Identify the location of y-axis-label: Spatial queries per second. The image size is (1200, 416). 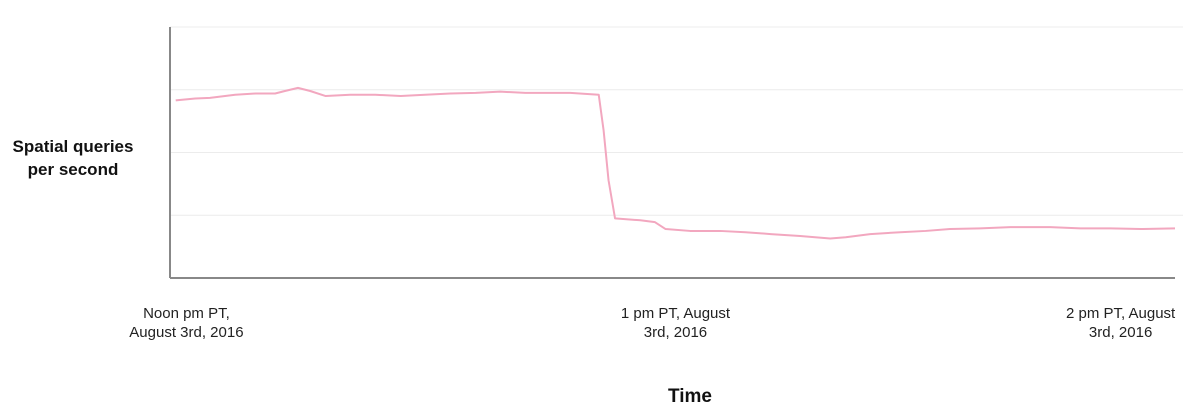
(73, 158).